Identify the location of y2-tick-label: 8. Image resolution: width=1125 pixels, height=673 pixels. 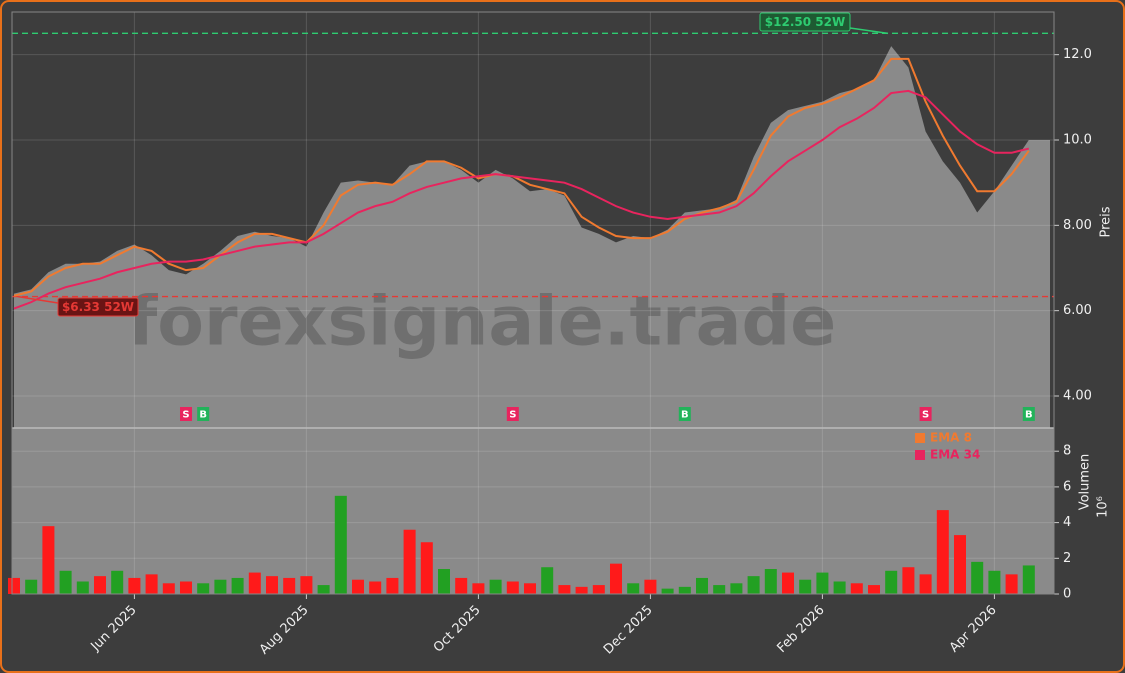
(1067, 451).